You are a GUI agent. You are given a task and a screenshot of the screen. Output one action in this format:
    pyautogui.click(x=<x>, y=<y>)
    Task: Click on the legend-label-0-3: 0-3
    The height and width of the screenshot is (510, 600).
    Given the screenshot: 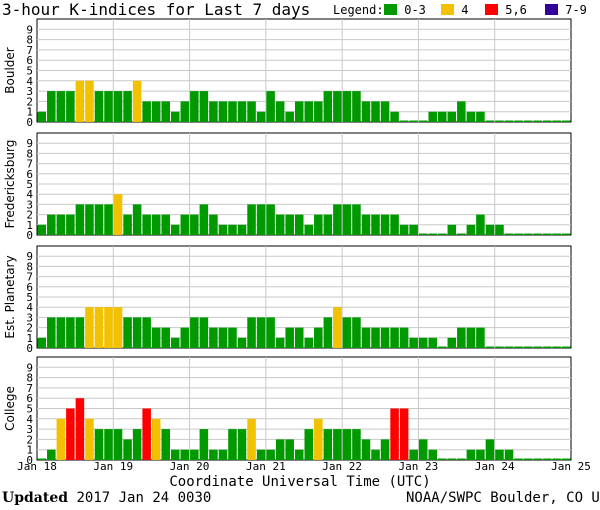 What is the action you would take?
    pyautogui.click(x=415, y=10)
    